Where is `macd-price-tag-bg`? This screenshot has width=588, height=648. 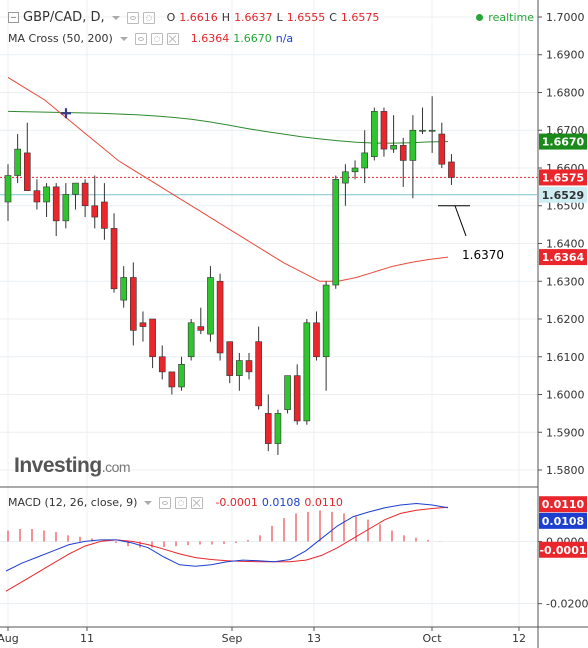 macd-price-tag-bg is located at coordinates (563, 520).